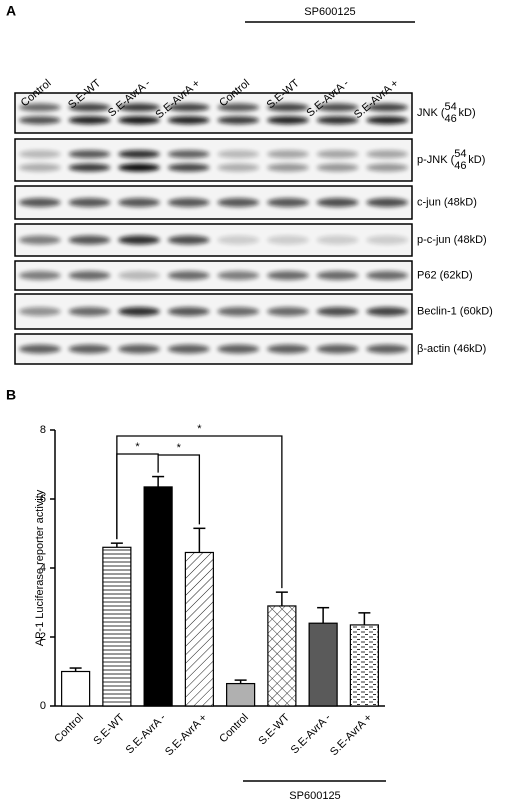 The width and height of the screenshot is (510, 808). What do you see at coordinates (436, 160) in the screenshot?
I see `blot-label: p-JNK (` at bounding box center [436, 160].